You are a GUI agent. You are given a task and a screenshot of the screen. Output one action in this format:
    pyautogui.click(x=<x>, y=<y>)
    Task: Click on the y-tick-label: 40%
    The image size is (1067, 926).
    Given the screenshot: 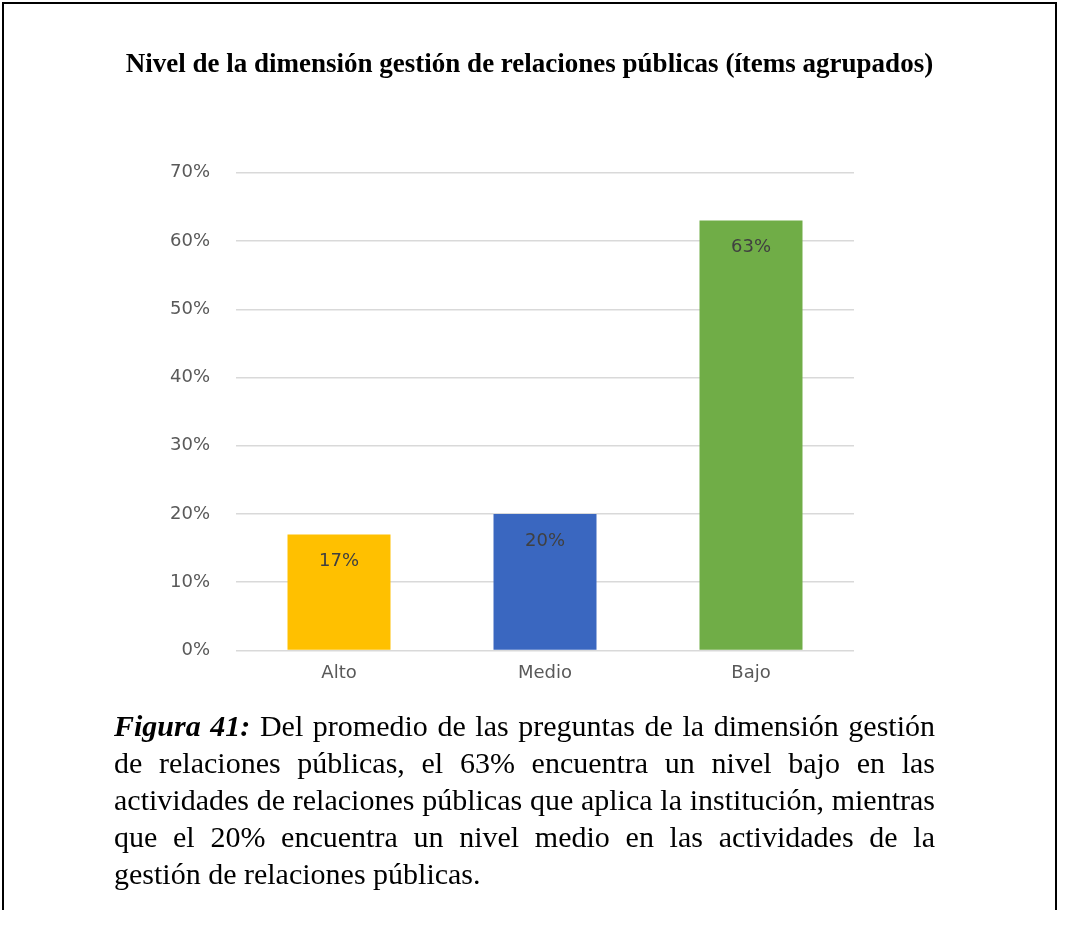 What is the action you would take?
    pyautogui.click(x=190, y=376)
    